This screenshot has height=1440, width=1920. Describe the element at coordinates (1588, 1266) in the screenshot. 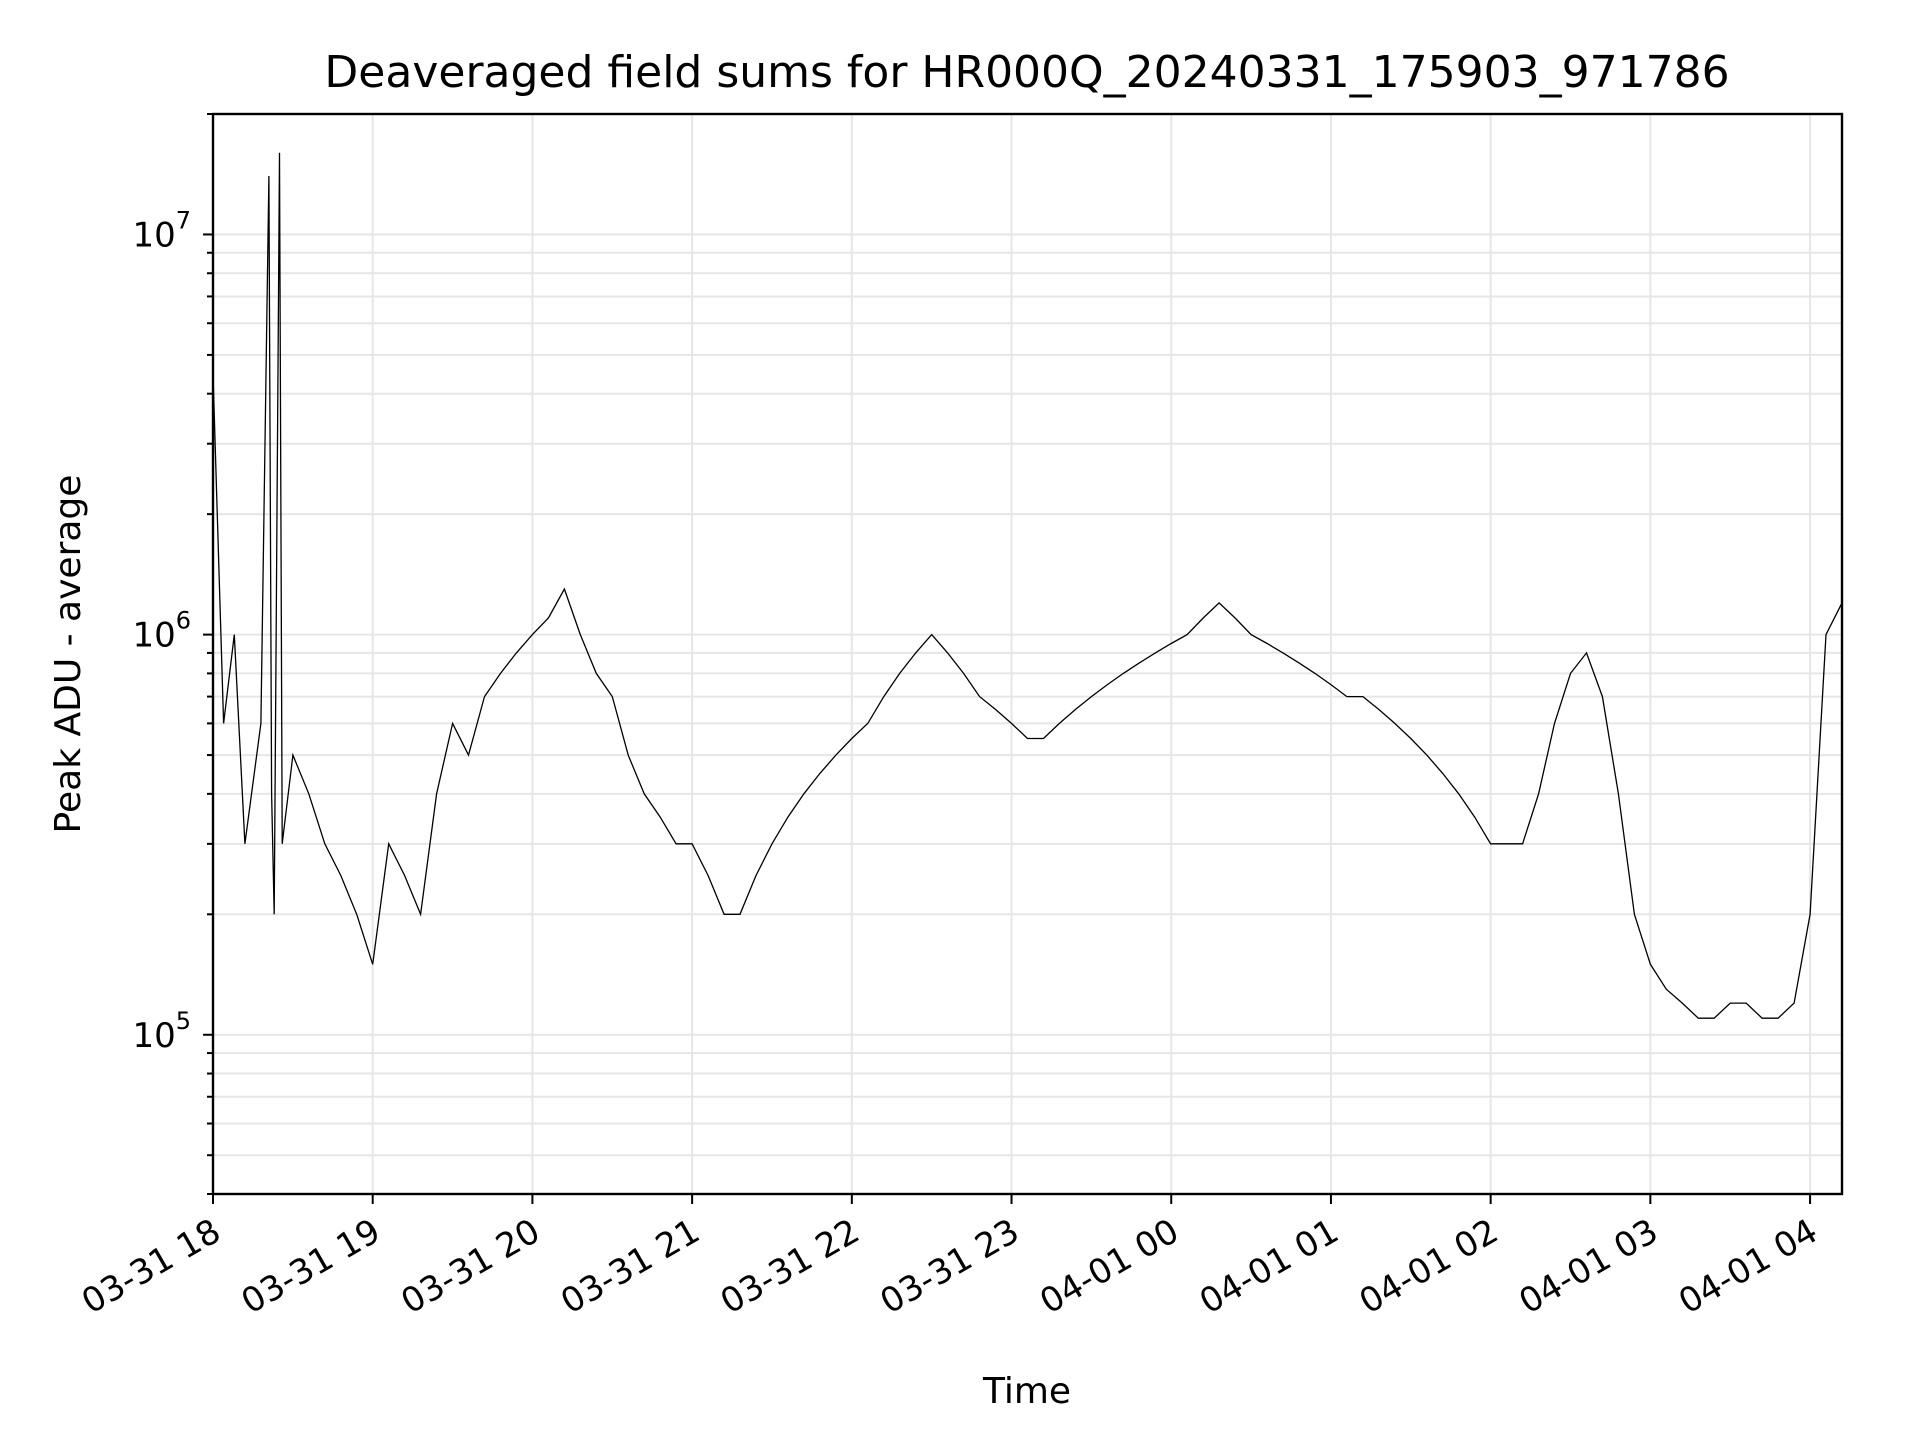

I see `x-tick-label: 04-01 03` at that location.